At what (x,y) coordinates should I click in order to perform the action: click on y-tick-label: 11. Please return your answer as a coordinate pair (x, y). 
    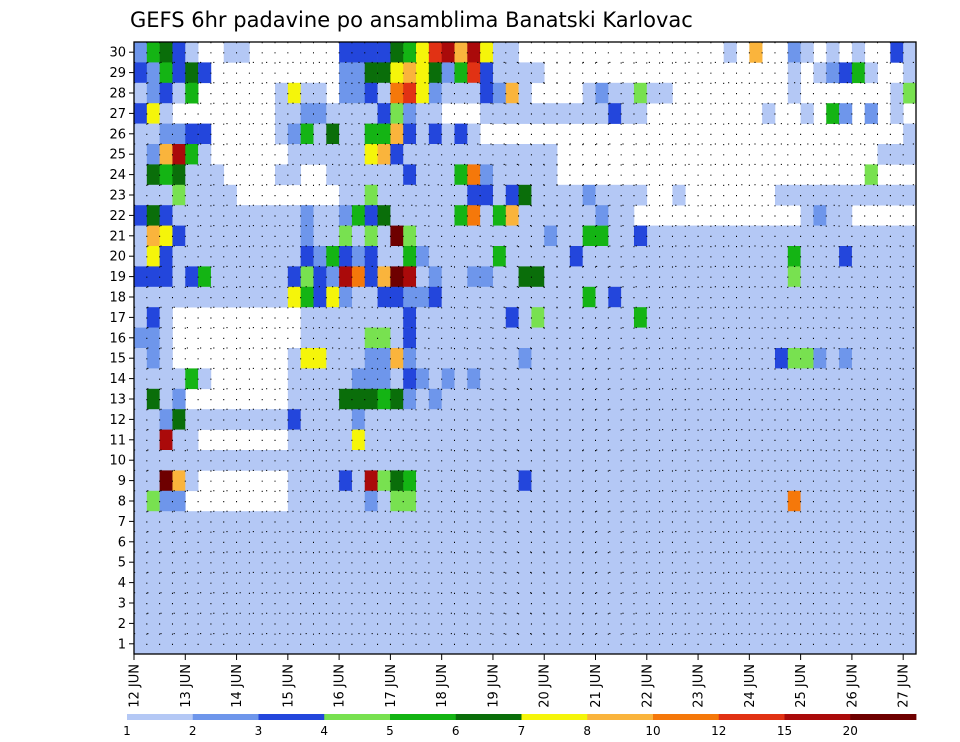
    Looking at the image, I should click on (117, 440).